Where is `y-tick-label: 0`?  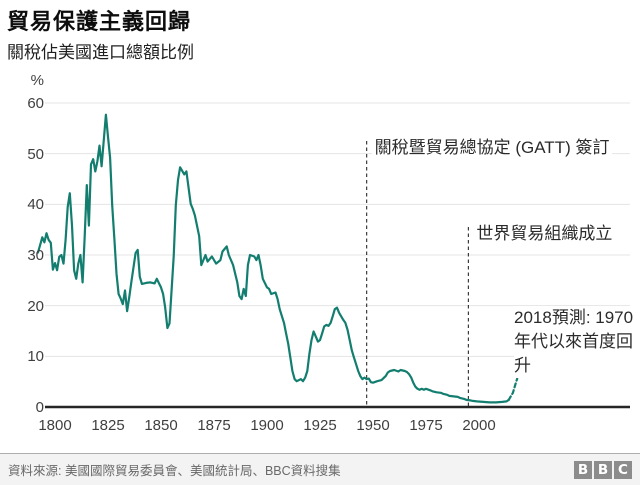
y-tick-label: 0 is located at coordinates (39, 407).